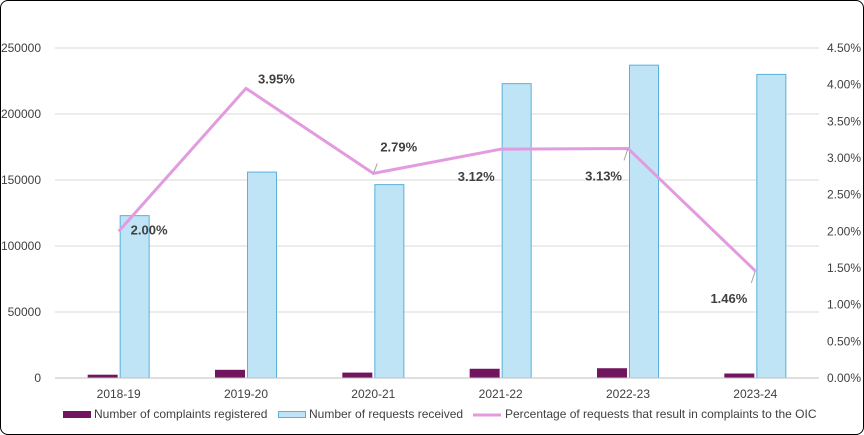 Image resolution: width=864 pixels, height=435 pixels. I want to click on right-tick-label: 1.00%, so click(844, 305).